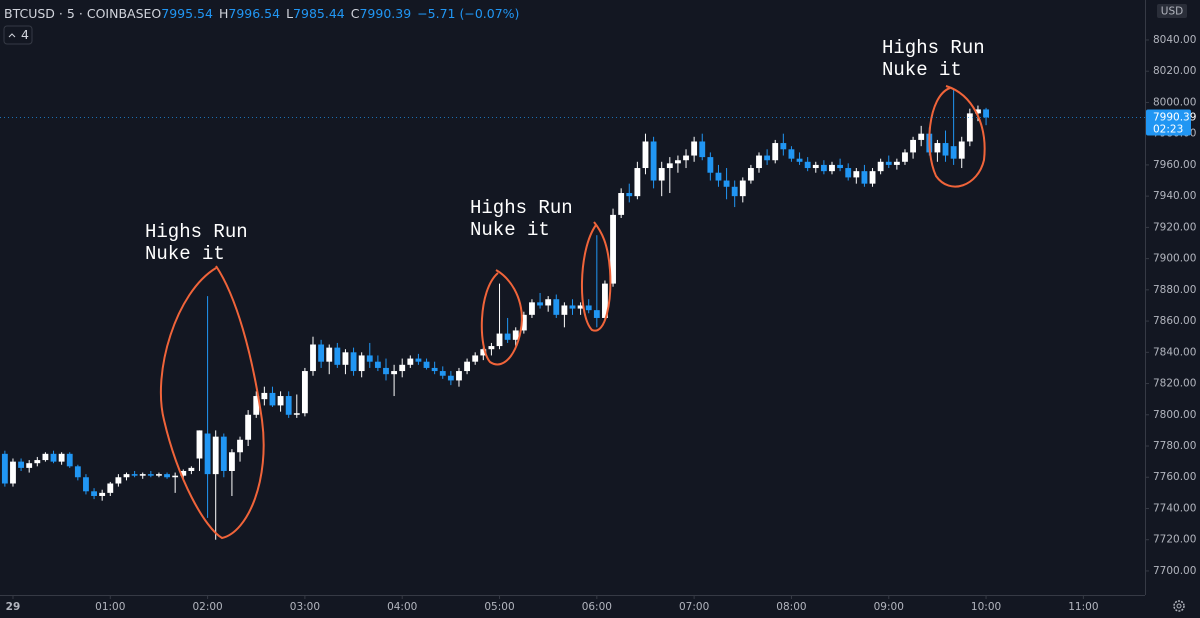 This screenshot has height=618, width=1200. What do you see at coordinates (1174, 477) in the screenshot?
I see `y-tick-label: 7760.00` at bounding box center [1174, 477].